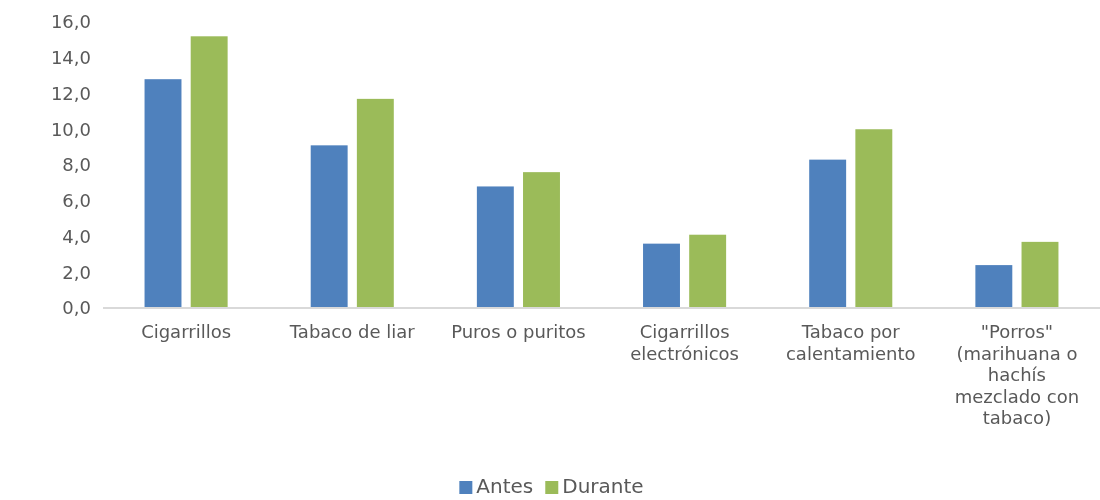  What do you see at coordinates (352, 331) in the screenshot?
I see `x-tick-label: Tabaco de liar` at bounding box center [352, 331].